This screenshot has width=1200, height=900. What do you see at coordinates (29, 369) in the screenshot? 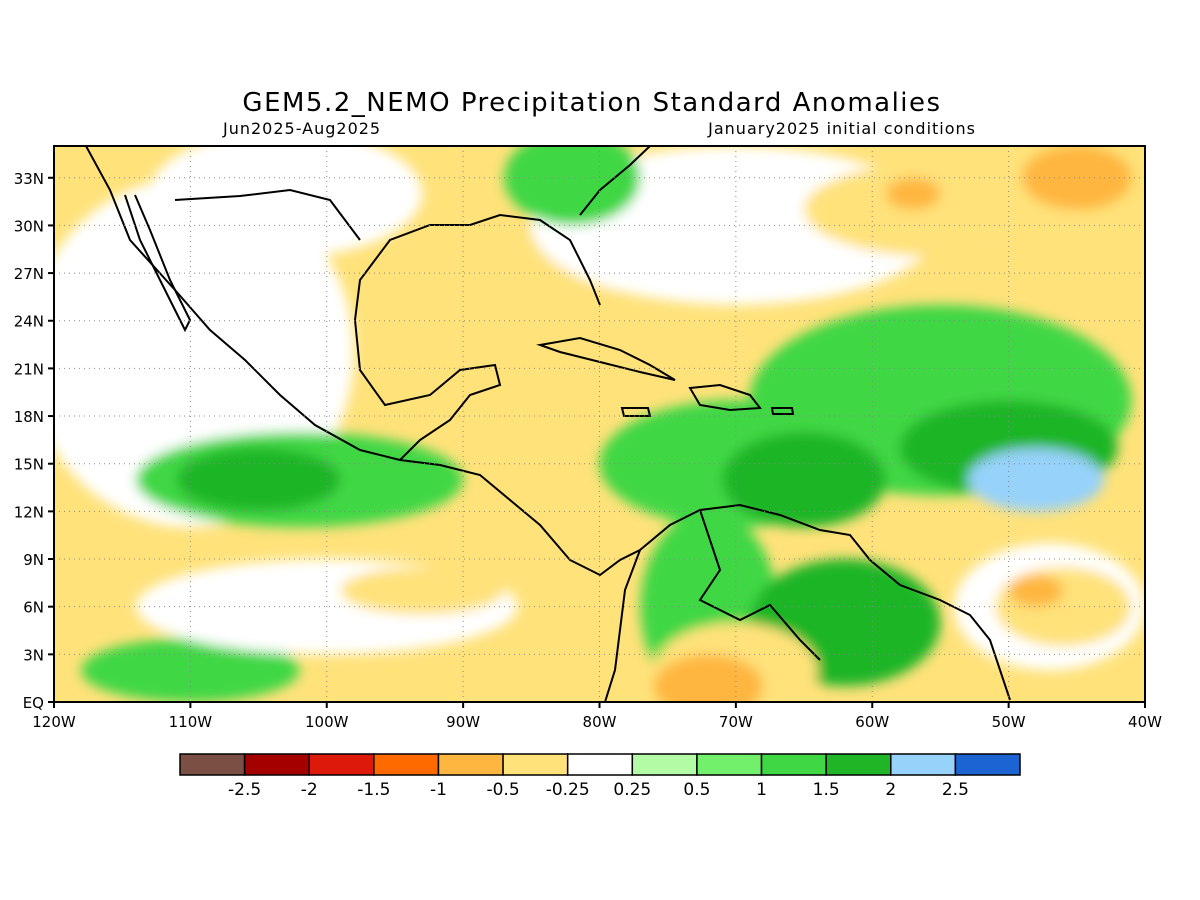
I see `y-tick-label: 21N` at bounding box center [29, 369].